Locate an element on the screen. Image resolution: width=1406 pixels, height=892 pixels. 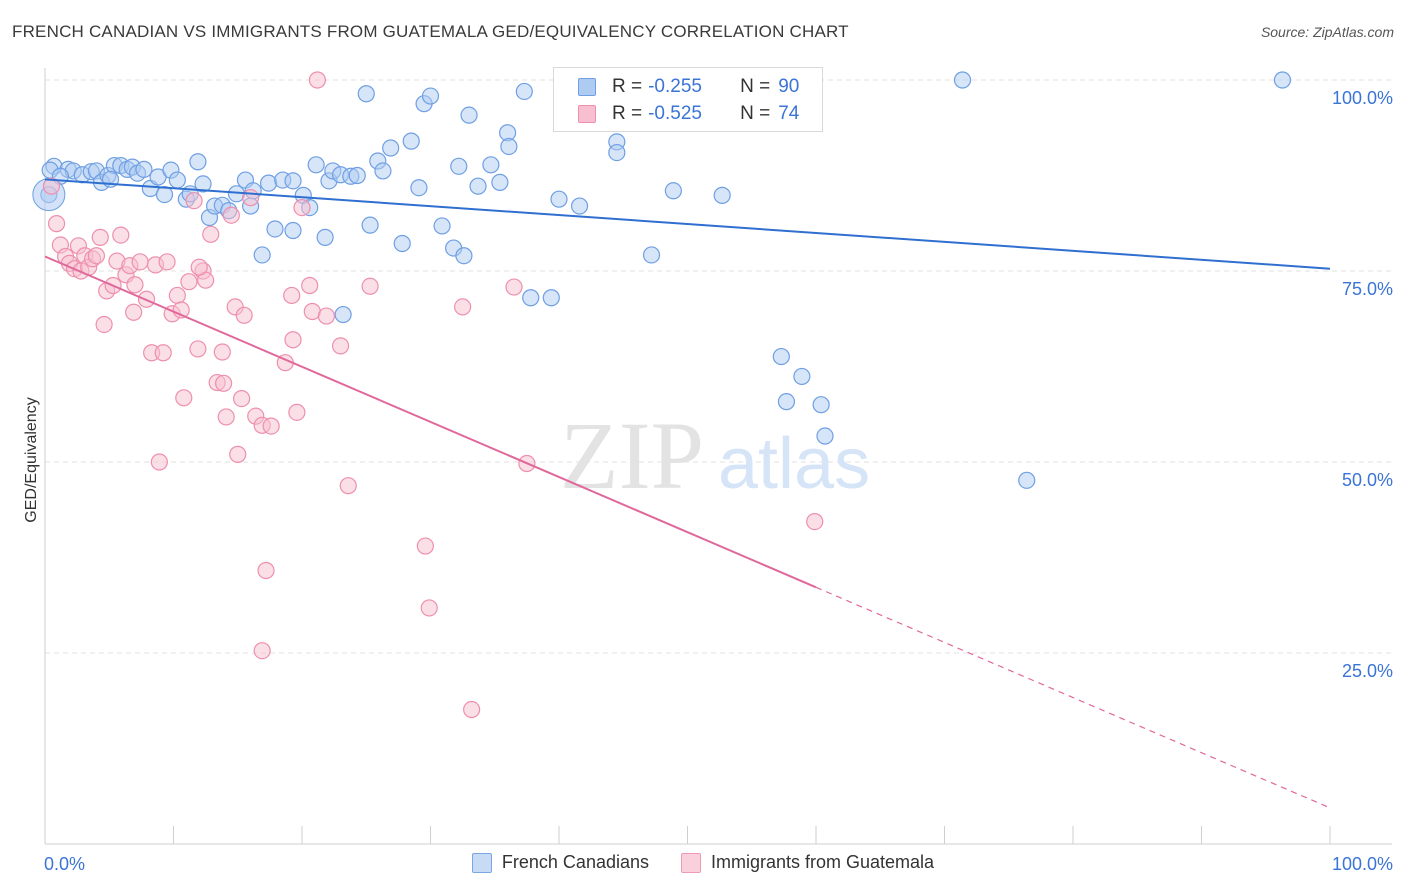
legend-r-value: -0.525 is located at coordinates (675, 113).